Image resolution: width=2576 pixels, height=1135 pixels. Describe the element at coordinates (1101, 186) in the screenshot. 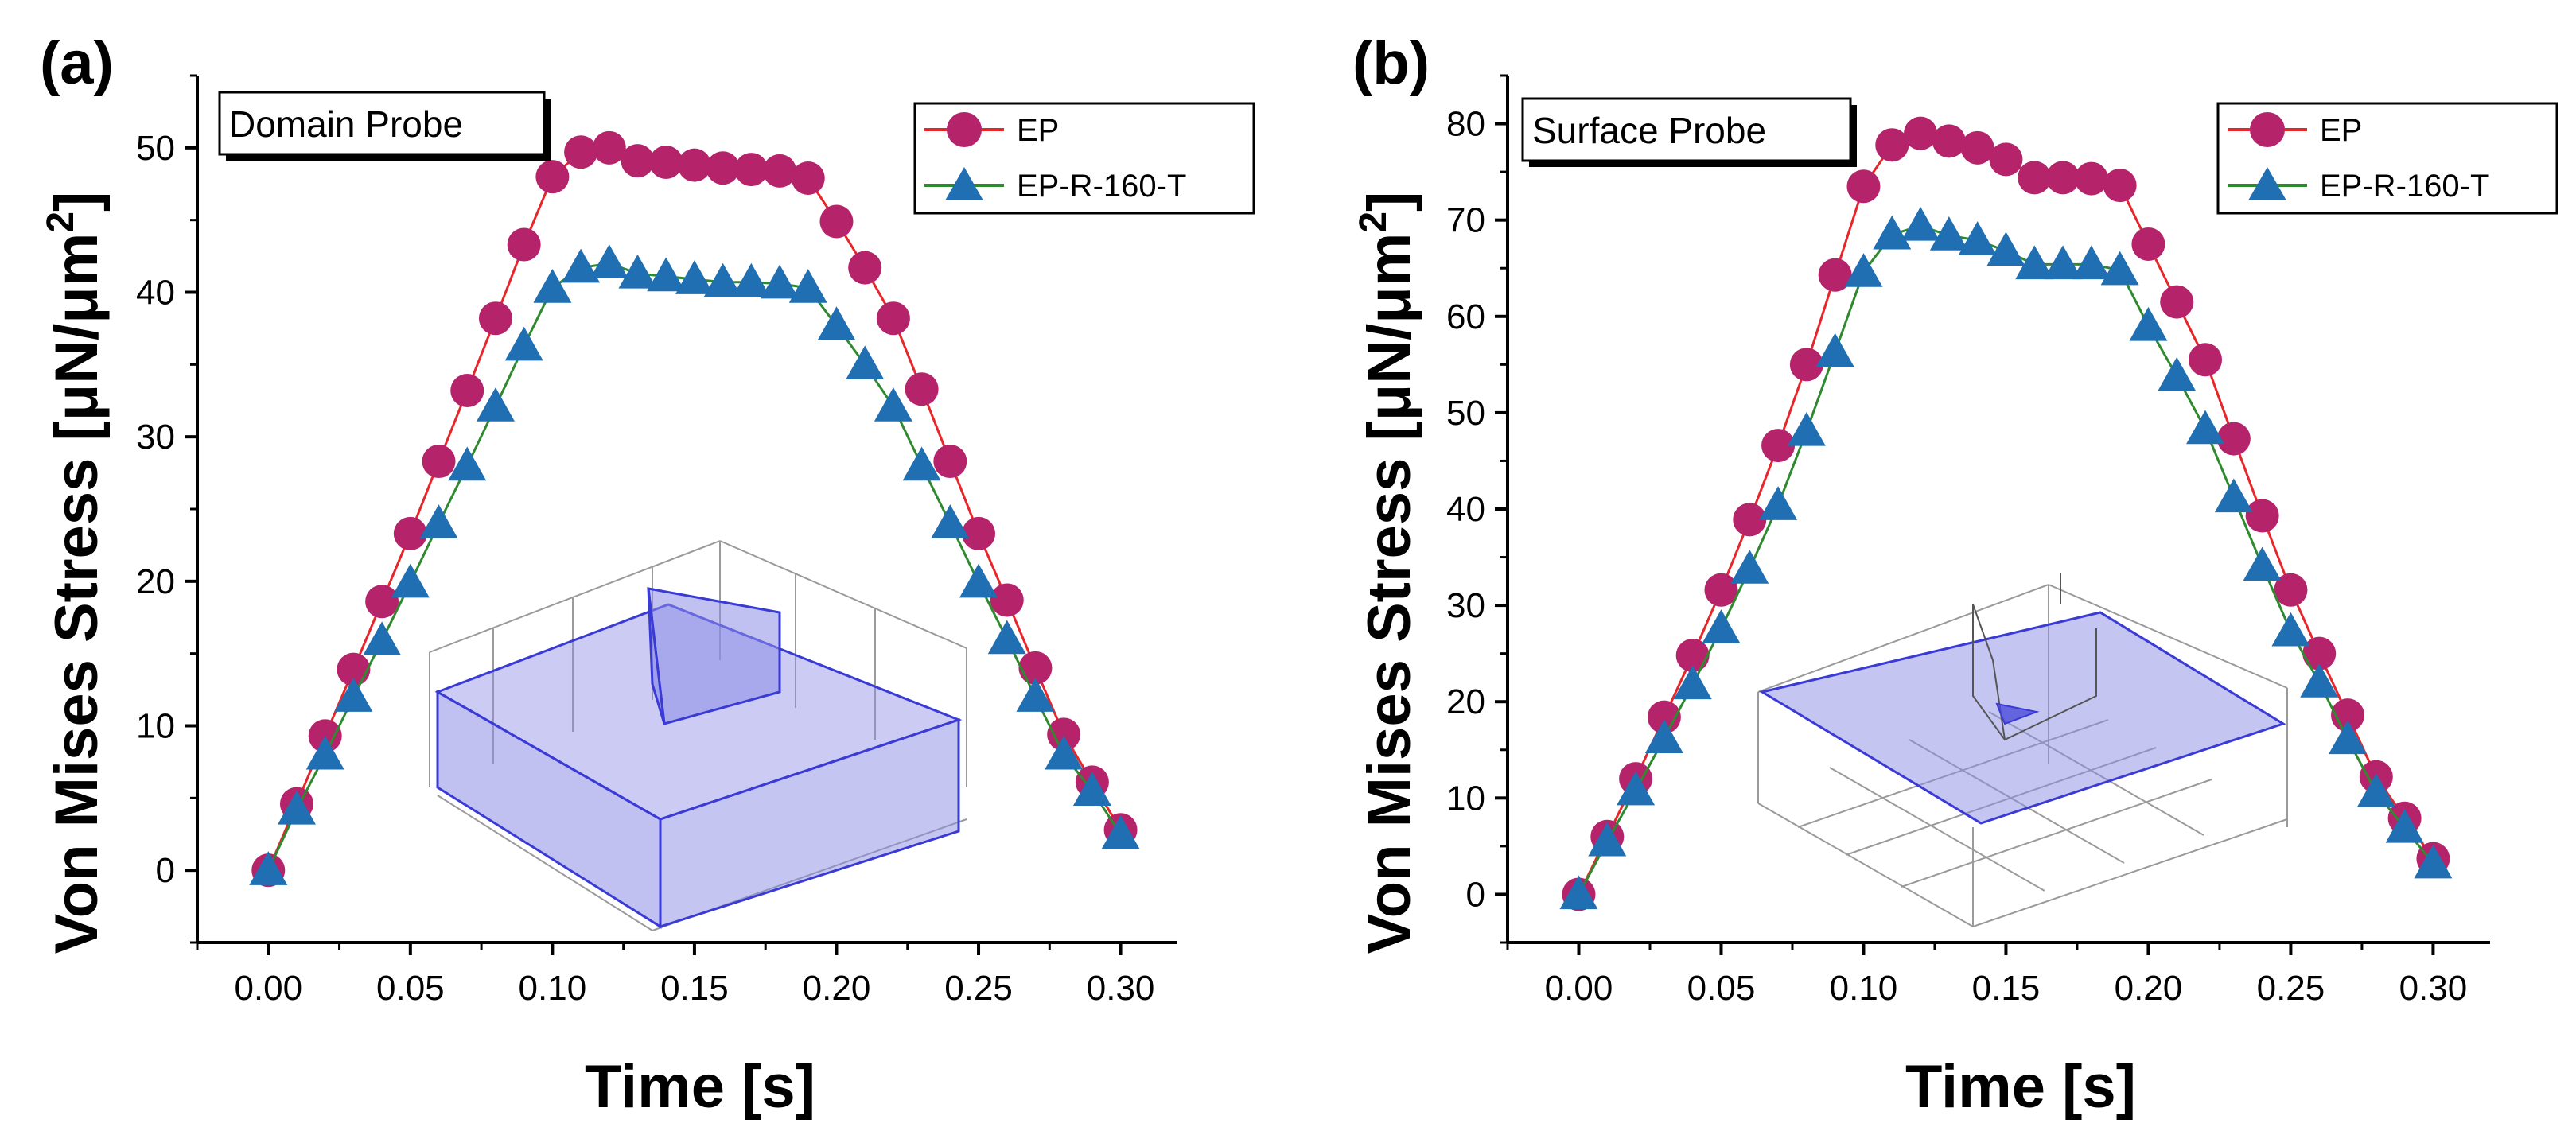

I see `legend-label-ept: EP-R-160-T` at that location.